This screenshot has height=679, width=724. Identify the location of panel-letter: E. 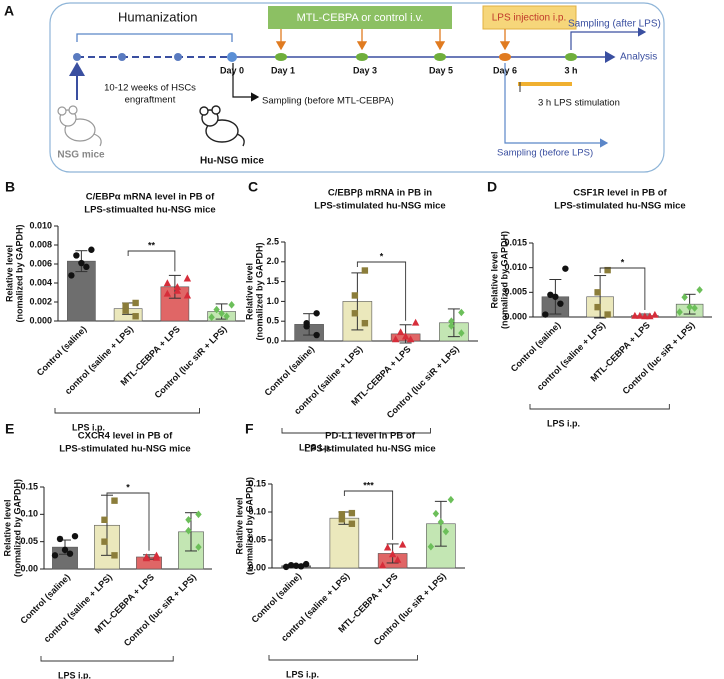
(9, 429).